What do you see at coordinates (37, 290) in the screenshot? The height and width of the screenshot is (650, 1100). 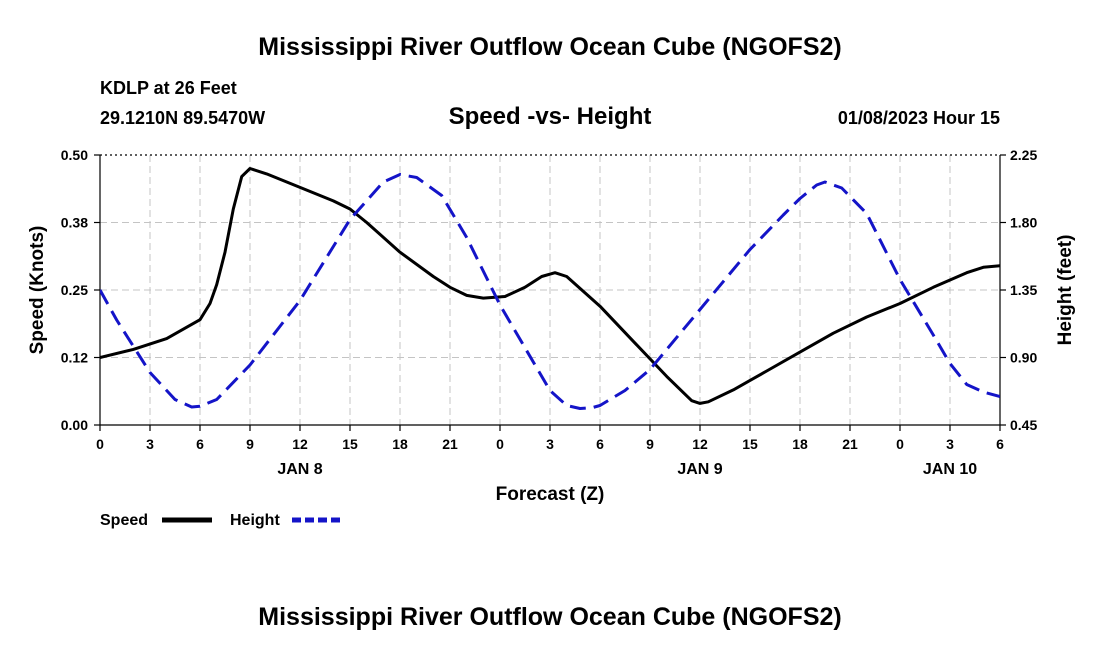 I see `y-axis-left-title: Speed (Knots)` at bounding box center [37, 290].